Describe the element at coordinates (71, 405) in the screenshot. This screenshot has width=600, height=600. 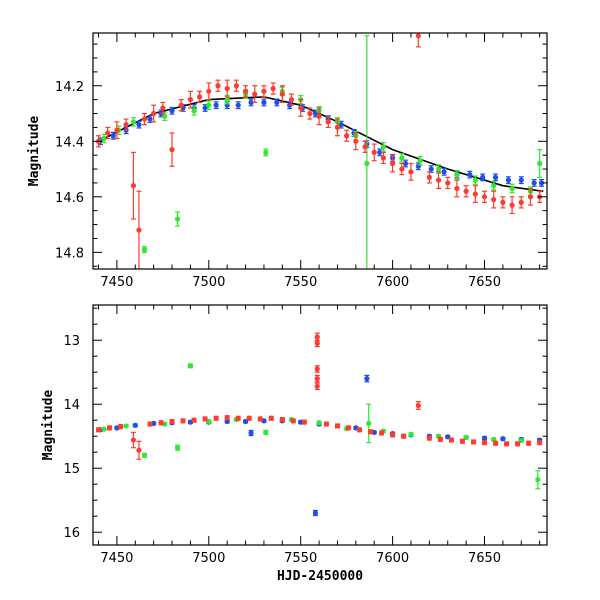
I see `y-tick-label: 14` at that location.